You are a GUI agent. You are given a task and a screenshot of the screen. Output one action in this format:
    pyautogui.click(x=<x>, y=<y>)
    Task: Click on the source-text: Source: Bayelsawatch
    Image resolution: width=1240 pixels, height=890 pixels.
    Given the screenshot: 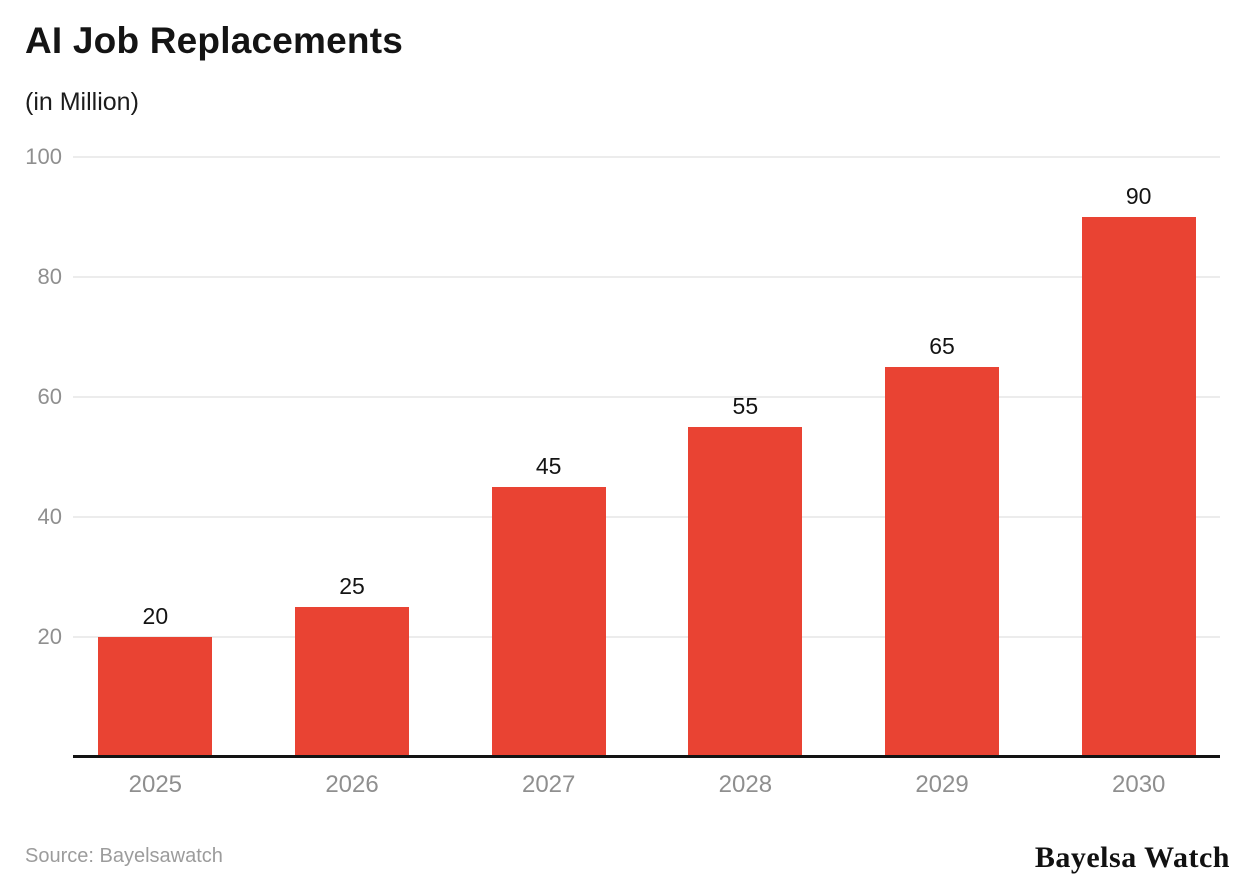 What is the action you would take?
    pyautogui.click(x=124, y=856)
    